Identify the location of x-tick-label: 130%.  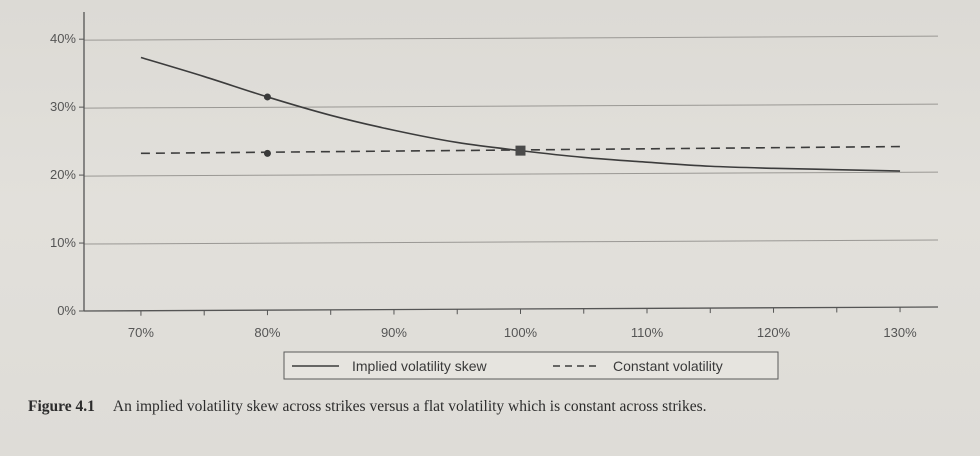
(900, 332).